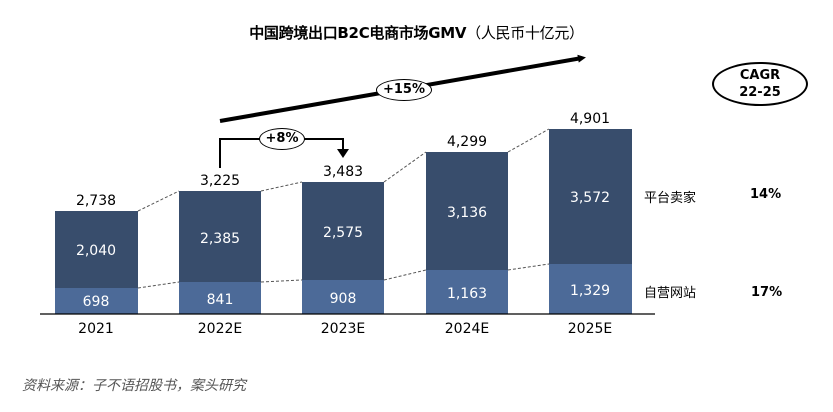 This screenshot has width=833, height=412. I want to click on overall-growth-badge: +15%, so click(404, 90).